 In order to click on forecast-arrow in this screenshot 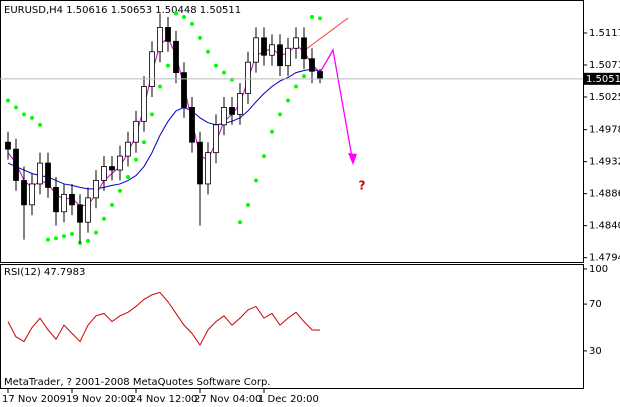, I will do `click(335, 106)`.